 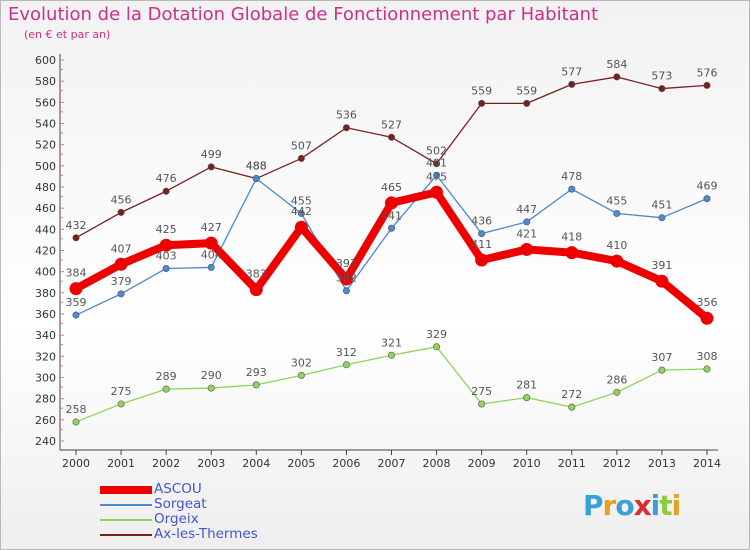 I want to click on logo-letter: t, so click(x=665, y=505).